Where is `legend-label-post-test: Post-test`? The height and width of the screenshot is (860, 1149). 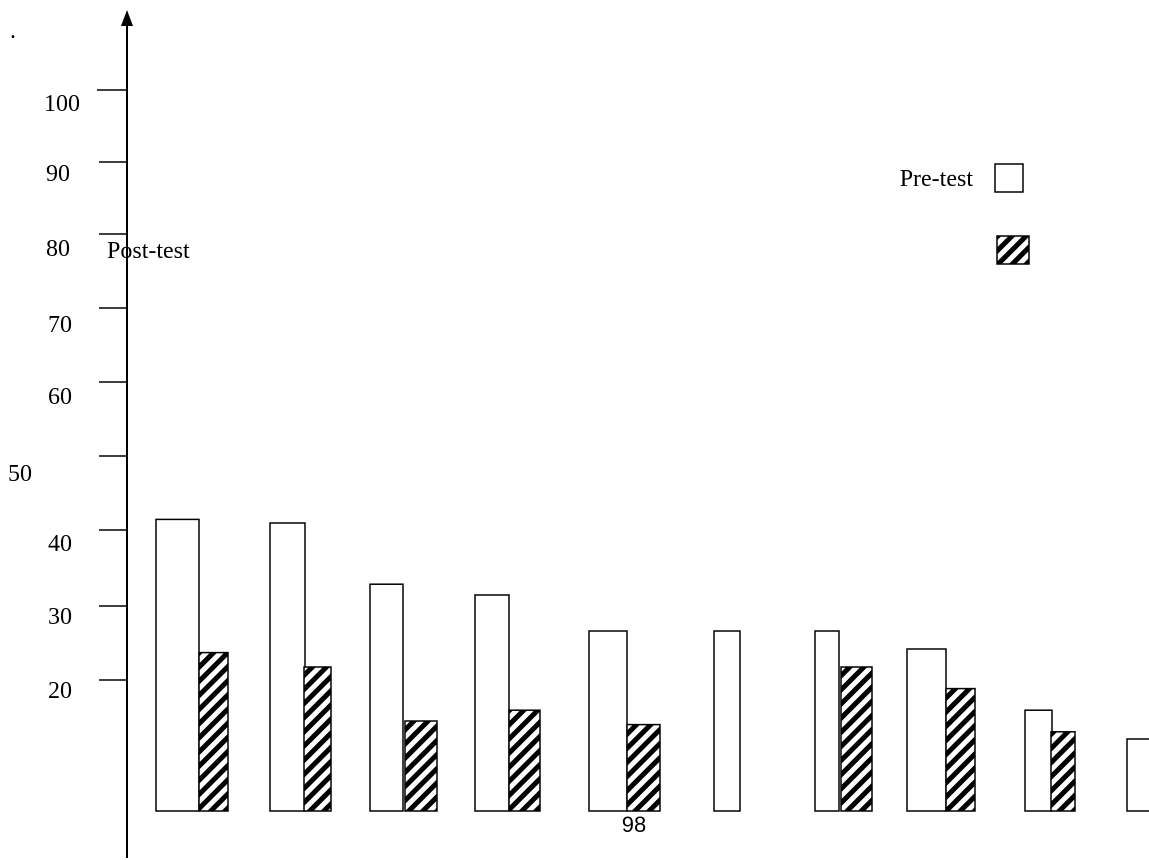 legend-label-post-test: Post-test is located at coordinates (148, 251).